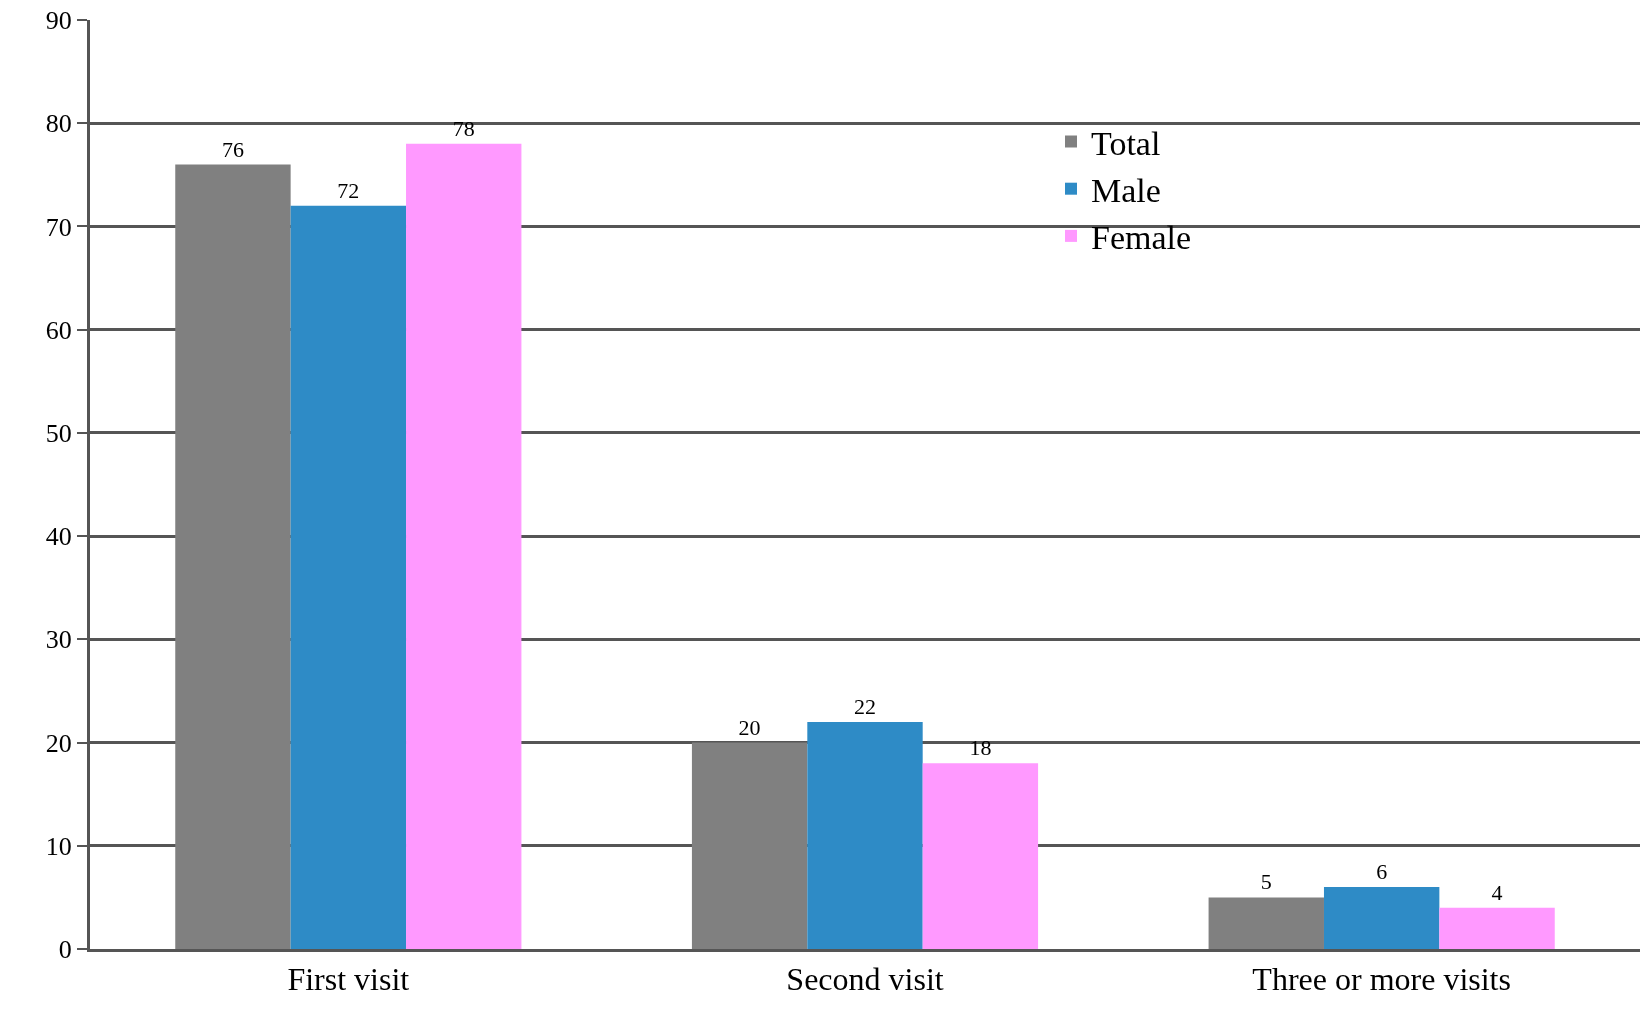  Describe the element at coordinates (1141, 238) in the screenshot. I see `legend-label: Female` at that location.